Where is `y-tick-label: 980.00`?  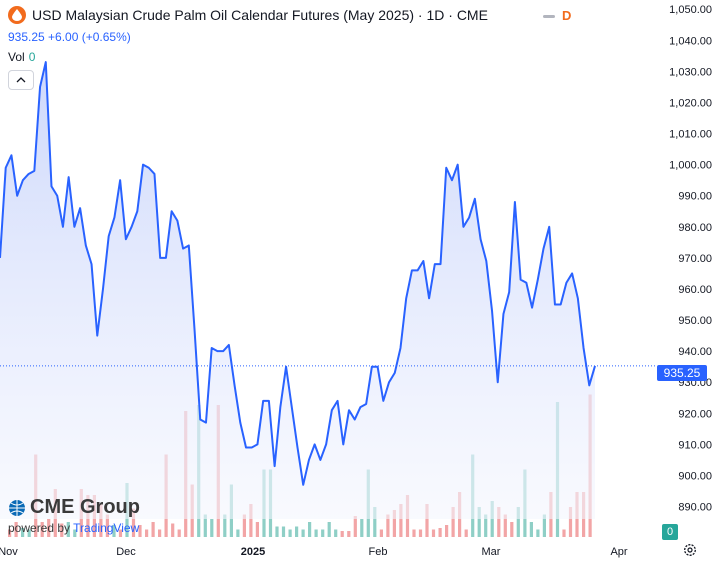 y-tick-label: 980.00 is located at coordinates (695, 228).